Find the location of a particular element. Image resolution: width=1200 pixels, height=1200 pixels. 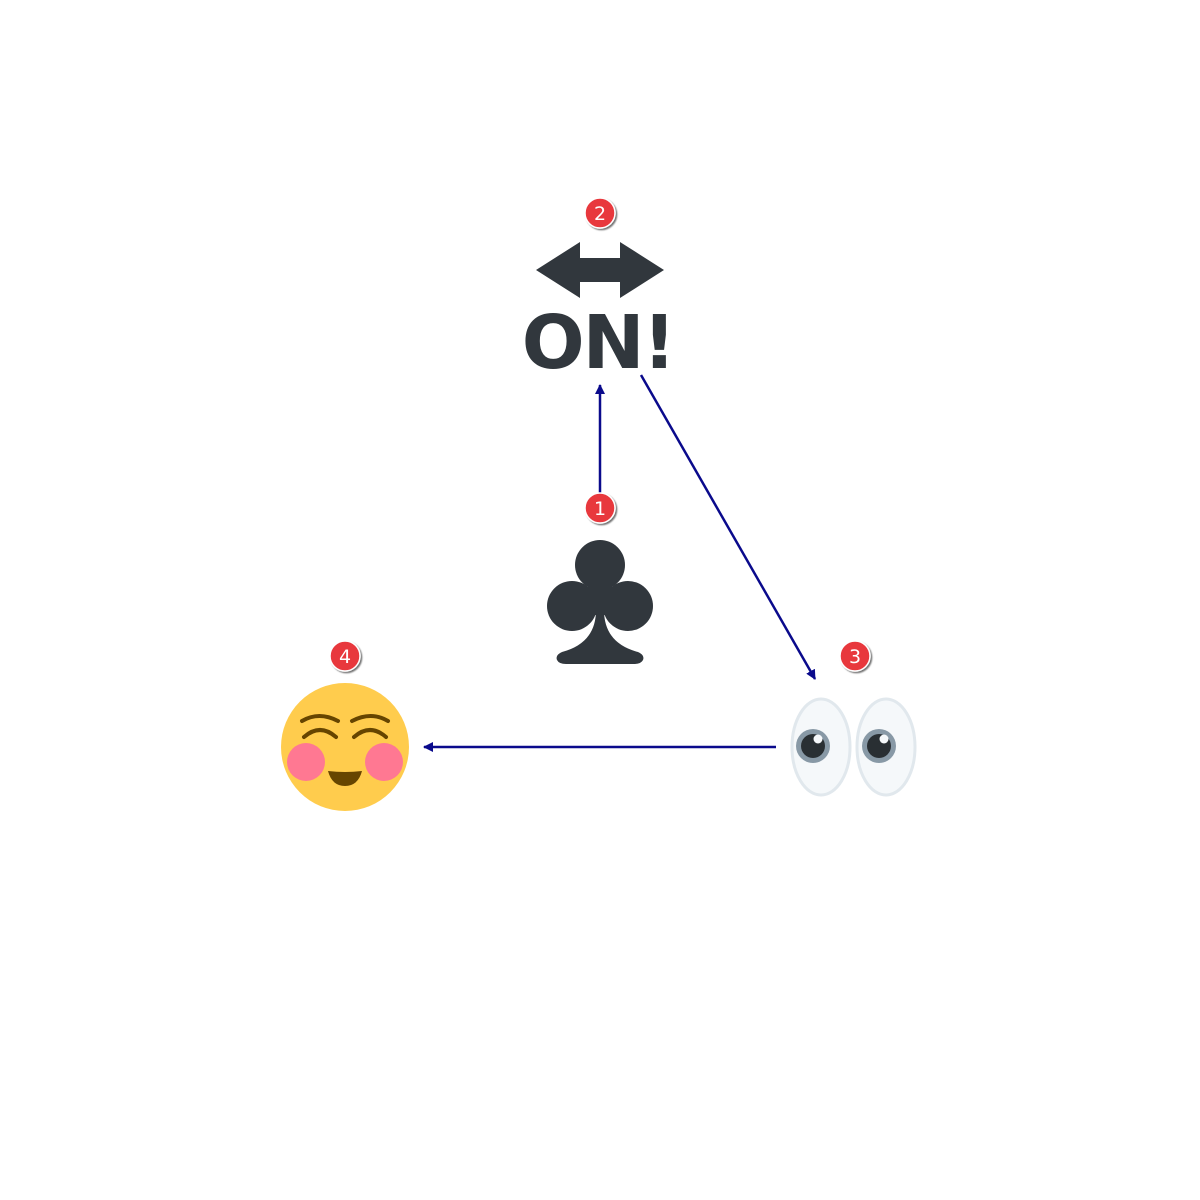

node-3: 3 is located at coordinates (853, 718).